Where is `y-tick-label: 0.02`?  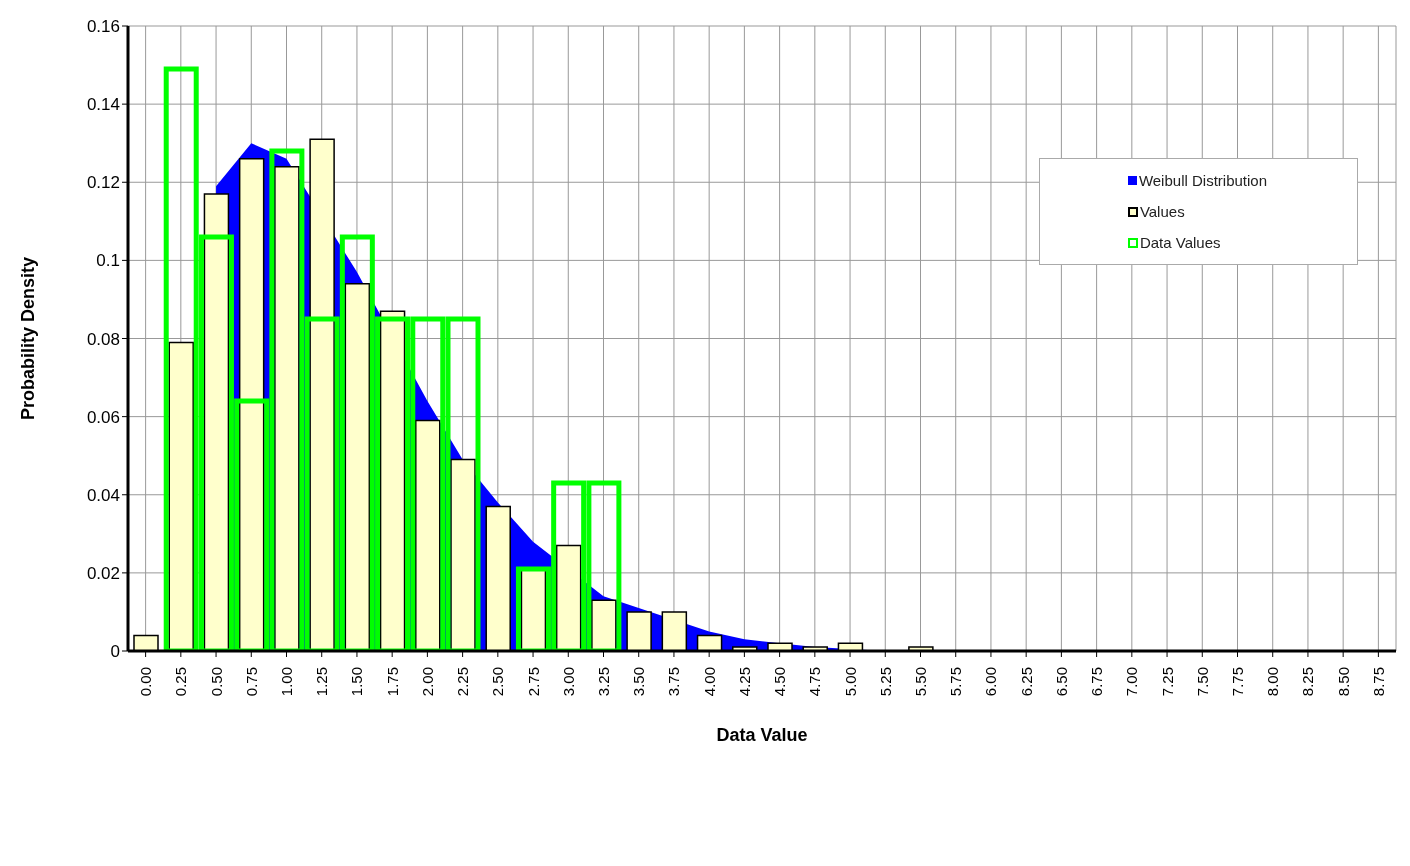
y-tick-label: 0.02 is located at coordinates (103, 573).